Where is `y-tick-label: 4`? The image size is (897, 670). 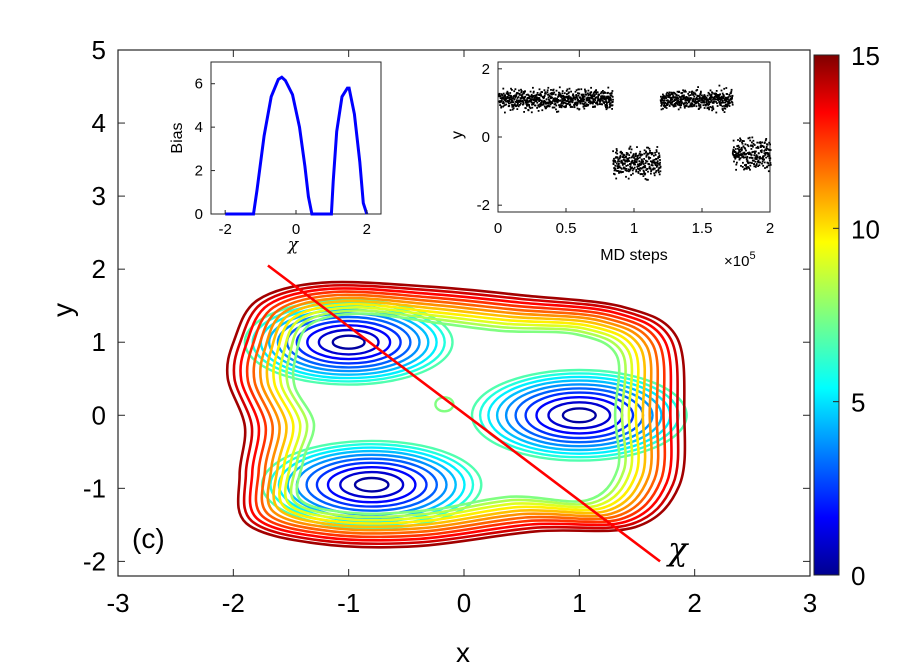
y-tick-label: 4 is located at coordinates (99, 123).